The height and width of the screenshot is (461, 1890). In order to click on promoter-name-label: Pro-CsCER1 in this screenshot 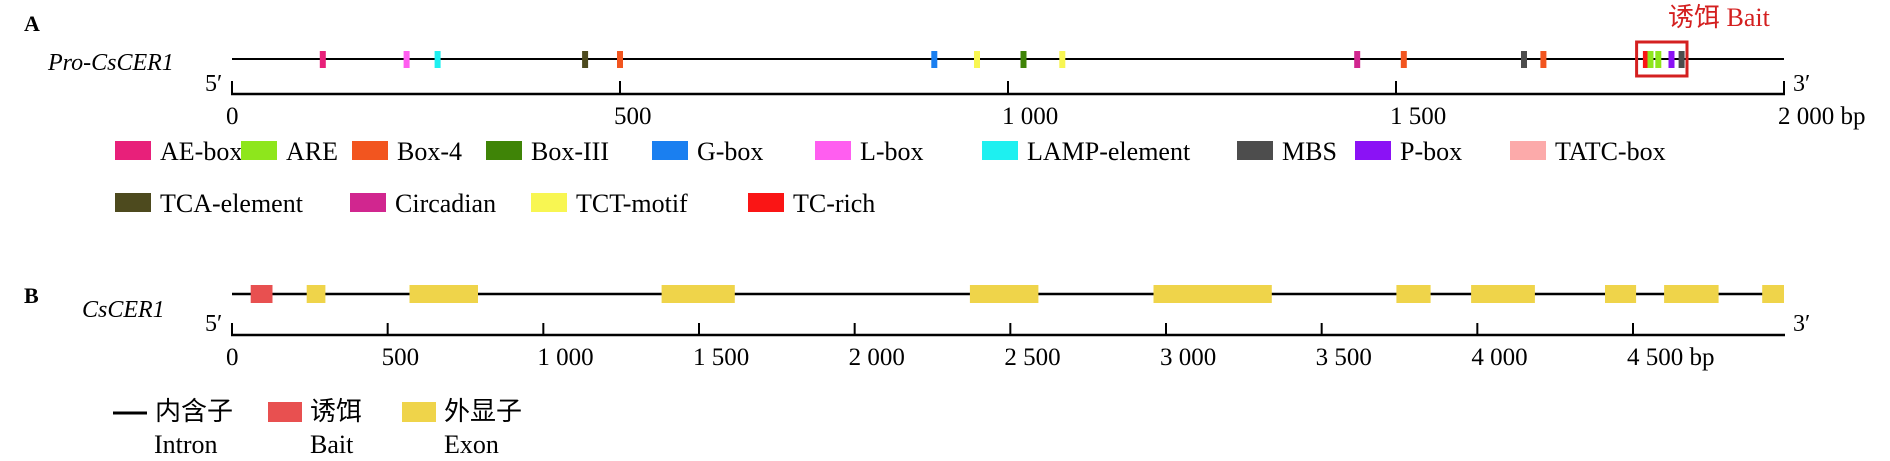, I will do `click(110, 63)`.